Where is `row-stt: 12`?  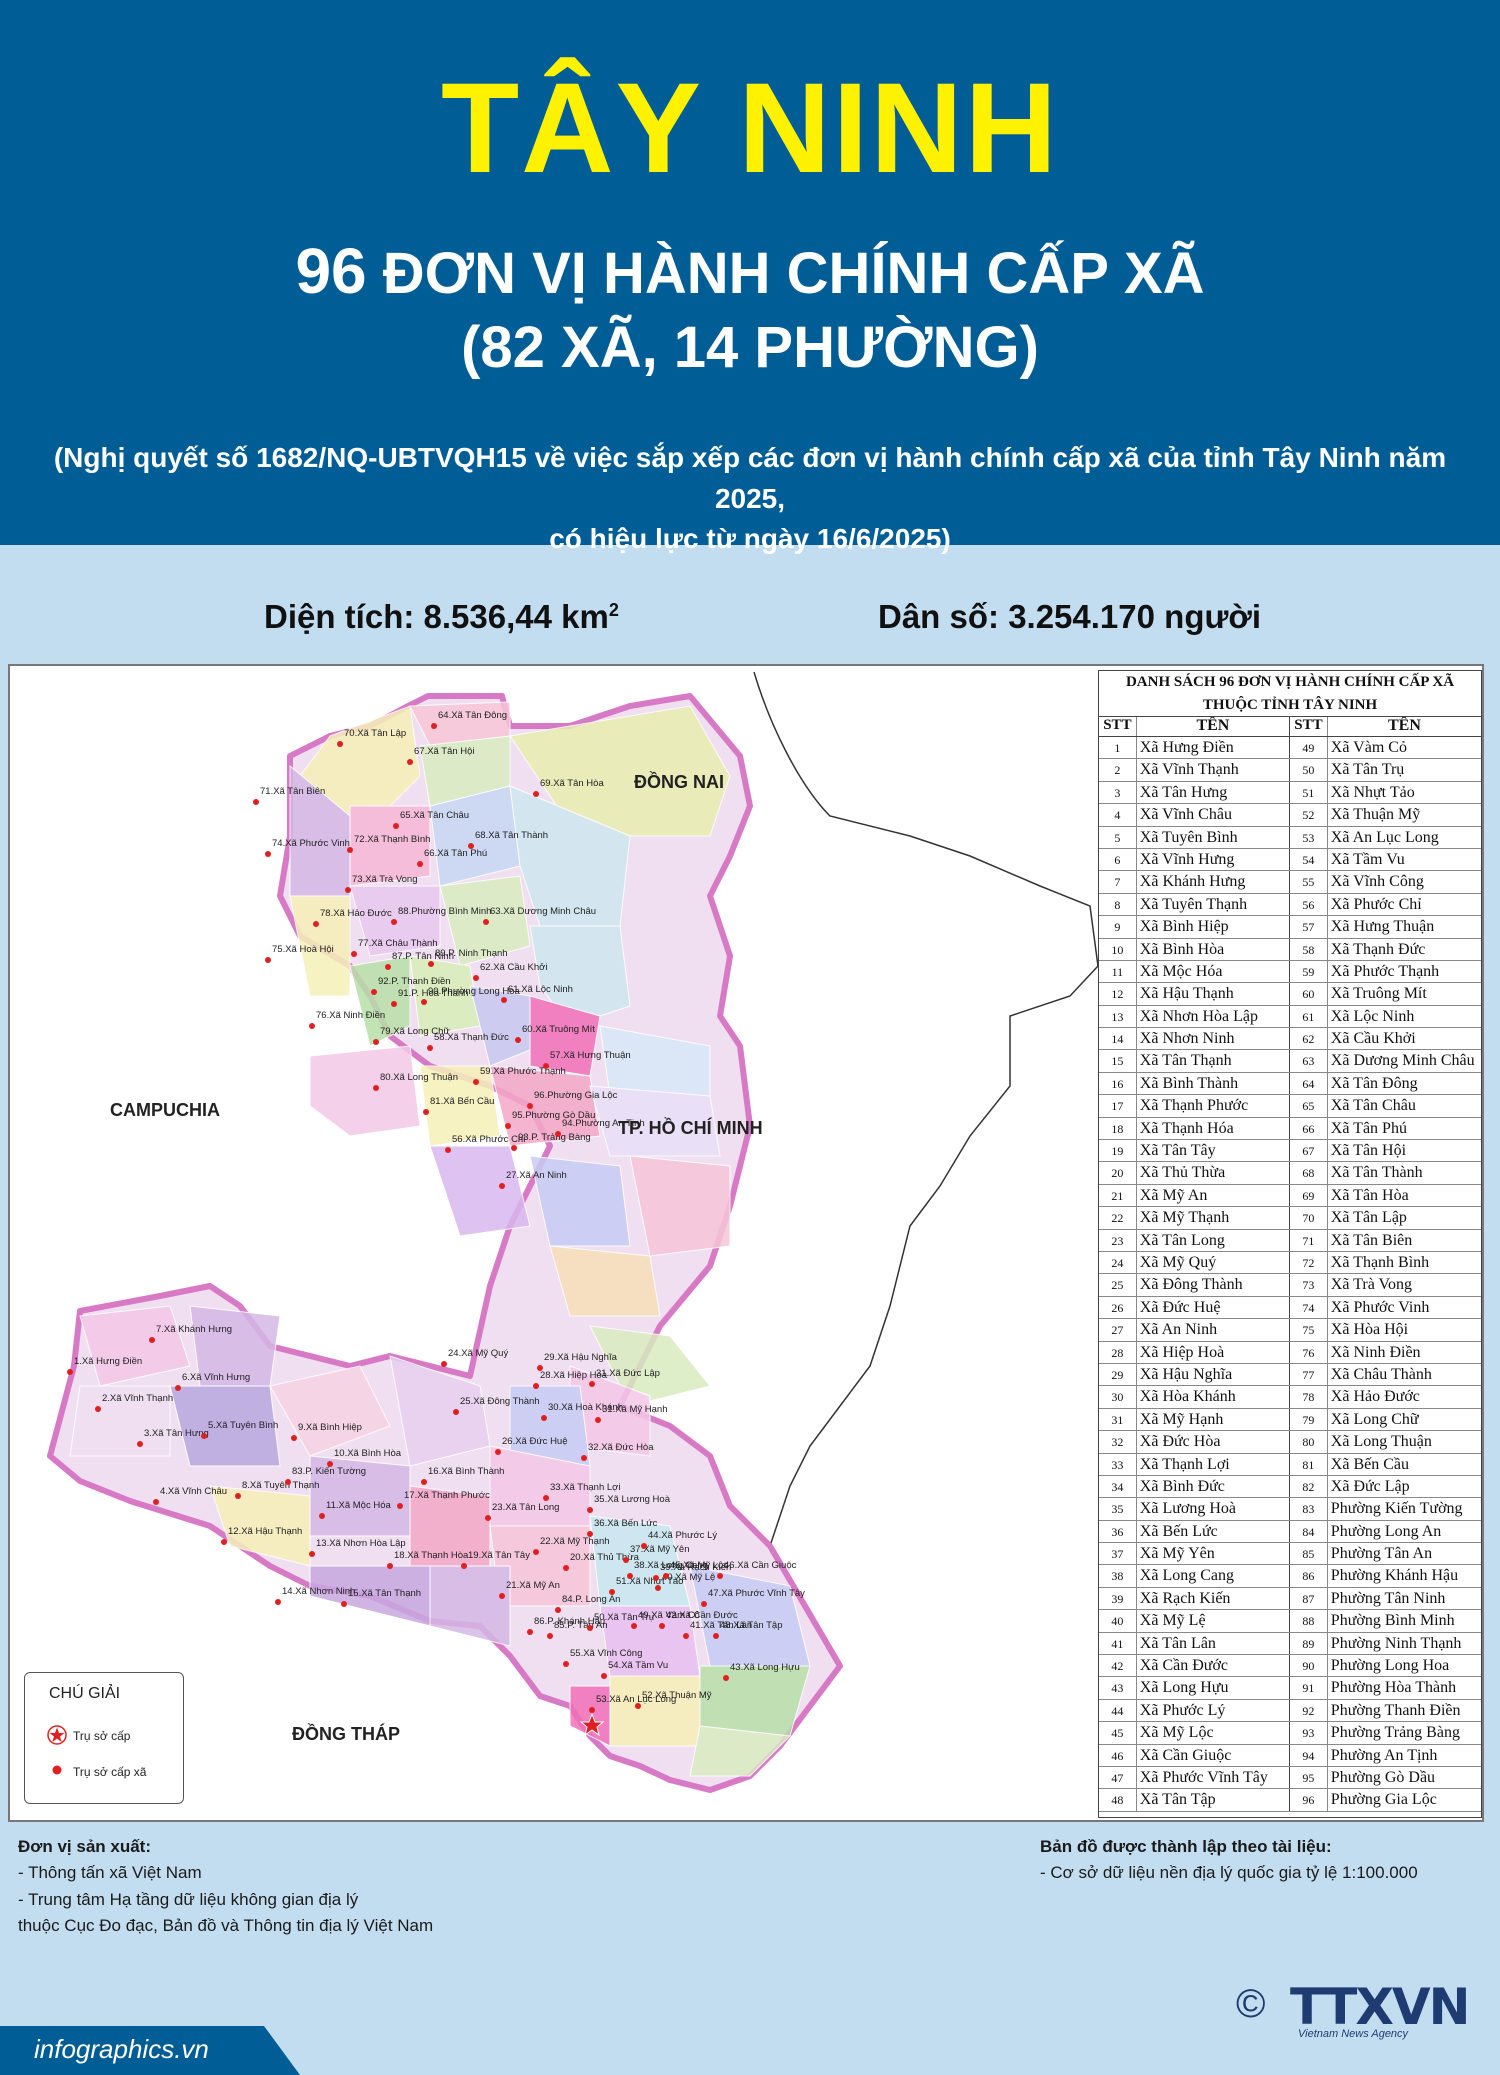 row-stt: 12 is located at coordinates (1118, 994).